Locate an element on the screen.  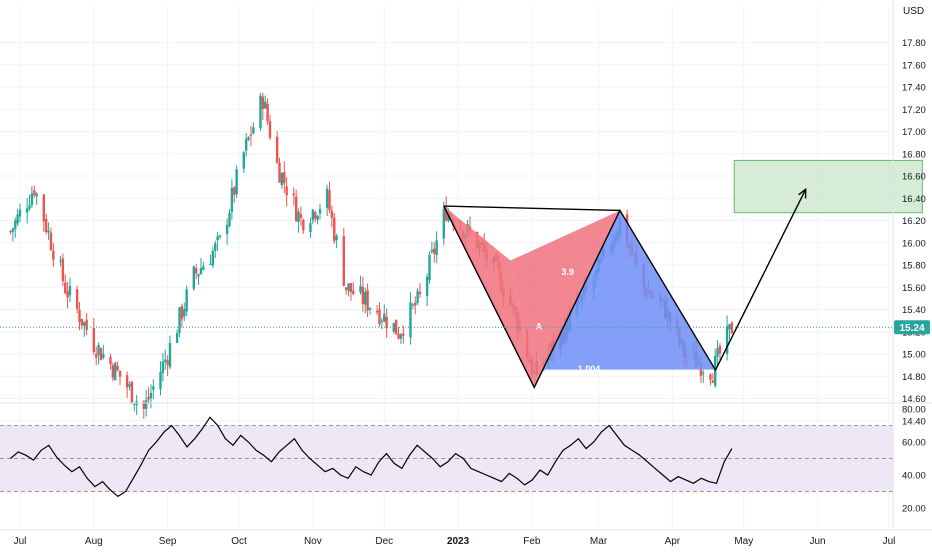
x-tick-label: 2023 is located at coordinates (458, 541).